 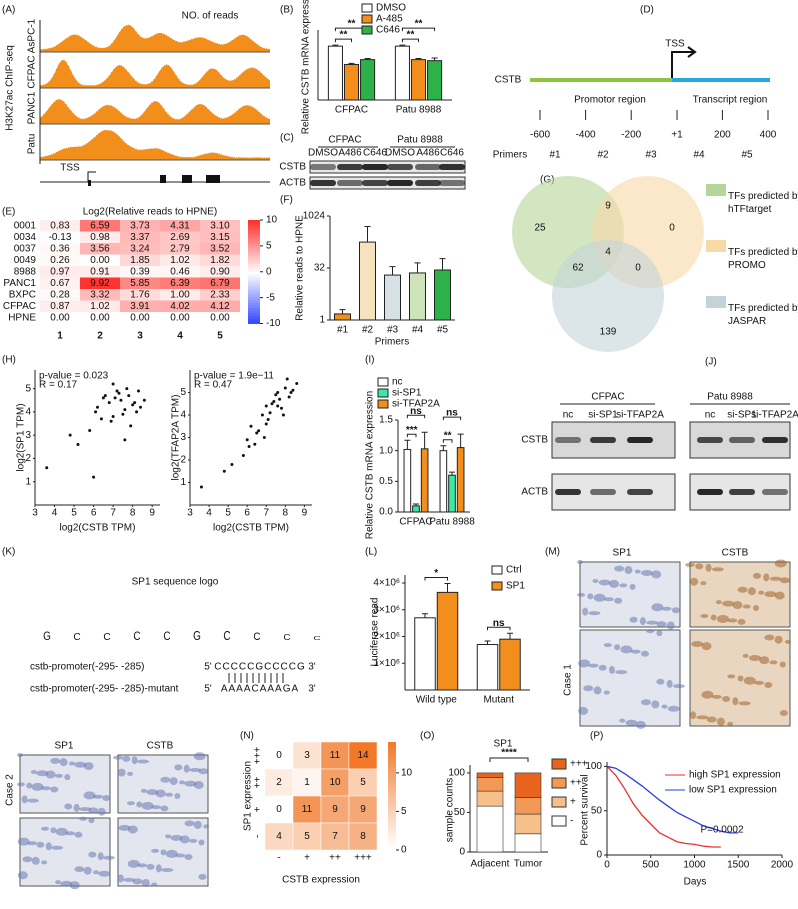 I want to click on chart-title: SP1, so click(x=503, y=744).